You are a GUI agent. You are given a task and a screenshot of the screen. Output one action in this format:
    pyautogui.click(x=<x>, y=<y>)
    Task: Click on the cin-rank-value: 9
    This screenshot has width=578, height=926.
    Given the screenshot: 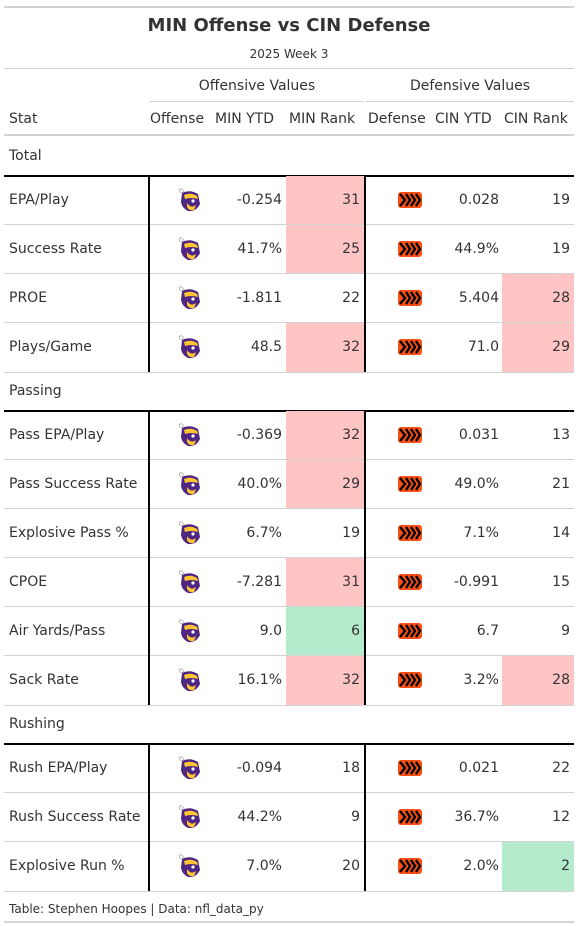 What is the action you would take?
    pyautogui.click(x=565, y=631)
    